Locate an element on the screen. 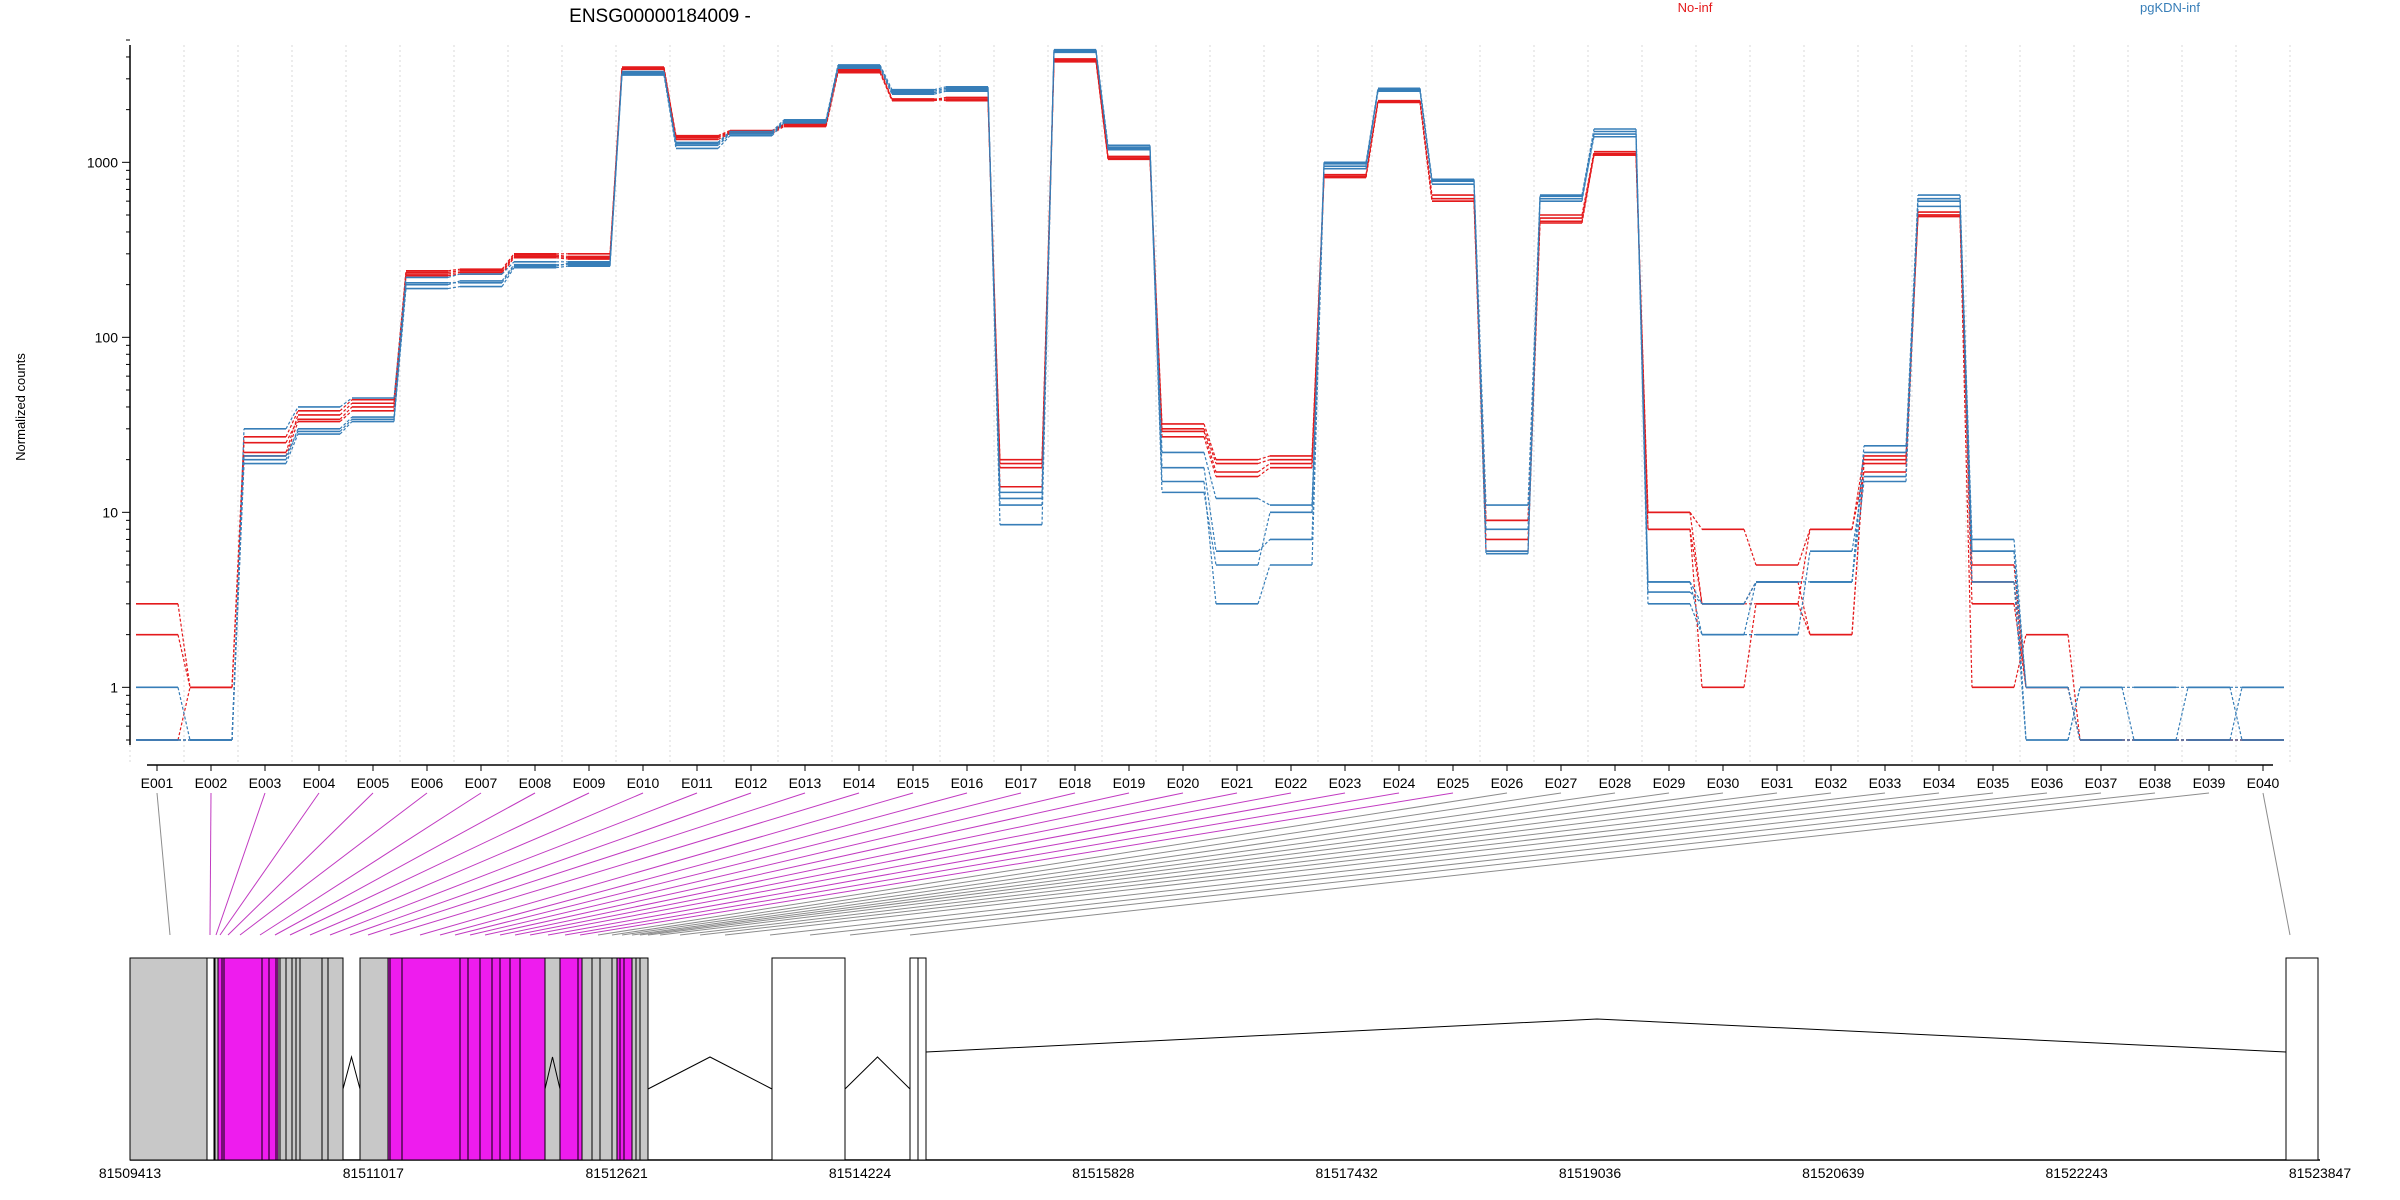 This screenshot has height=1200, width=2400. x-tick-label: E030 is located at coordinates (1723, 783).